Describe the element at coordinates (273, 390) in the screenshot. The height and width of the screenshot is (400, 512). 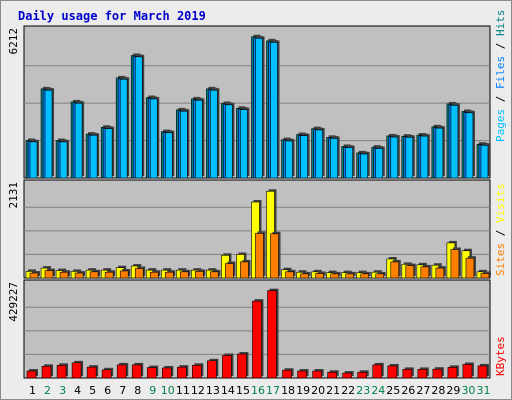
I see `x-tick-label: 17` at that location.